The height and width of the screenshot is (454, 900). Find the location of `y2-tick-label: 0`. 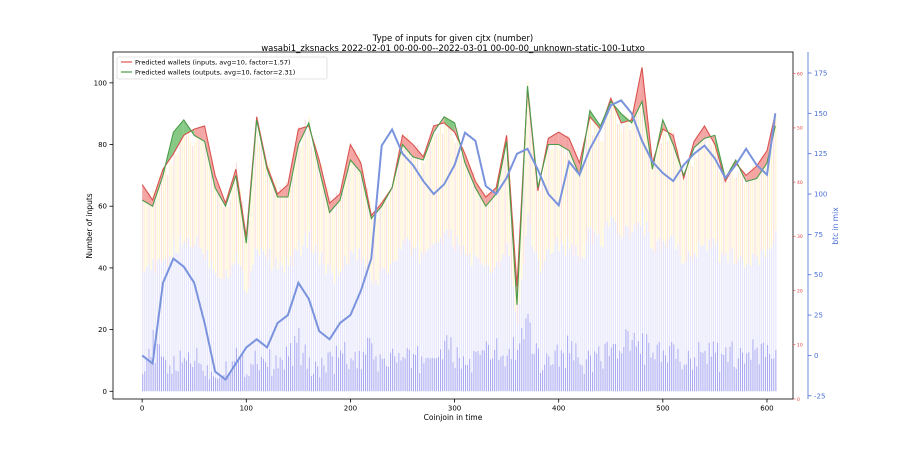

y2-tick-label: 0 is located at coordinates (816, 356).